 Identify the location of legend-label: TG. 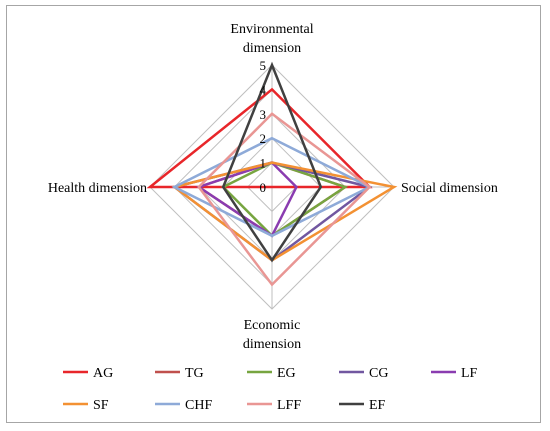
(194, 373).